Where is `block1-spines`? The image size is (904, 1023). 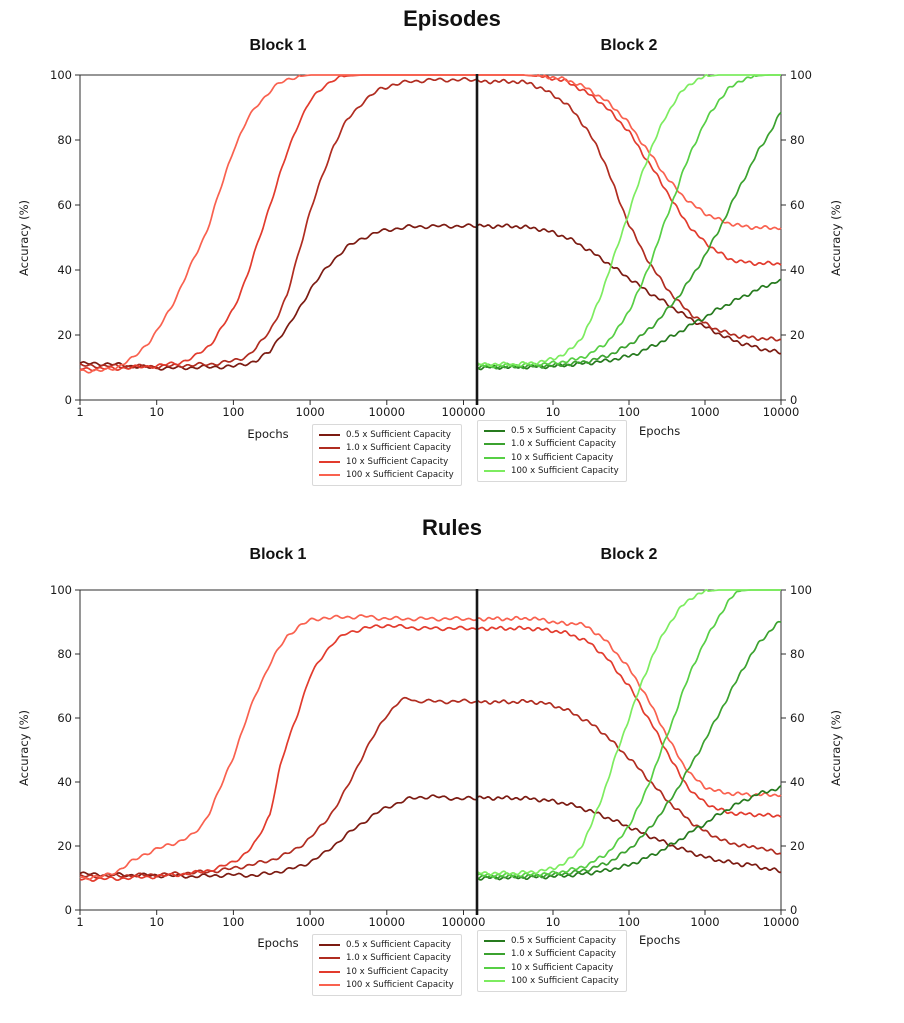 block1-spines is located at coordinates (278, 750).